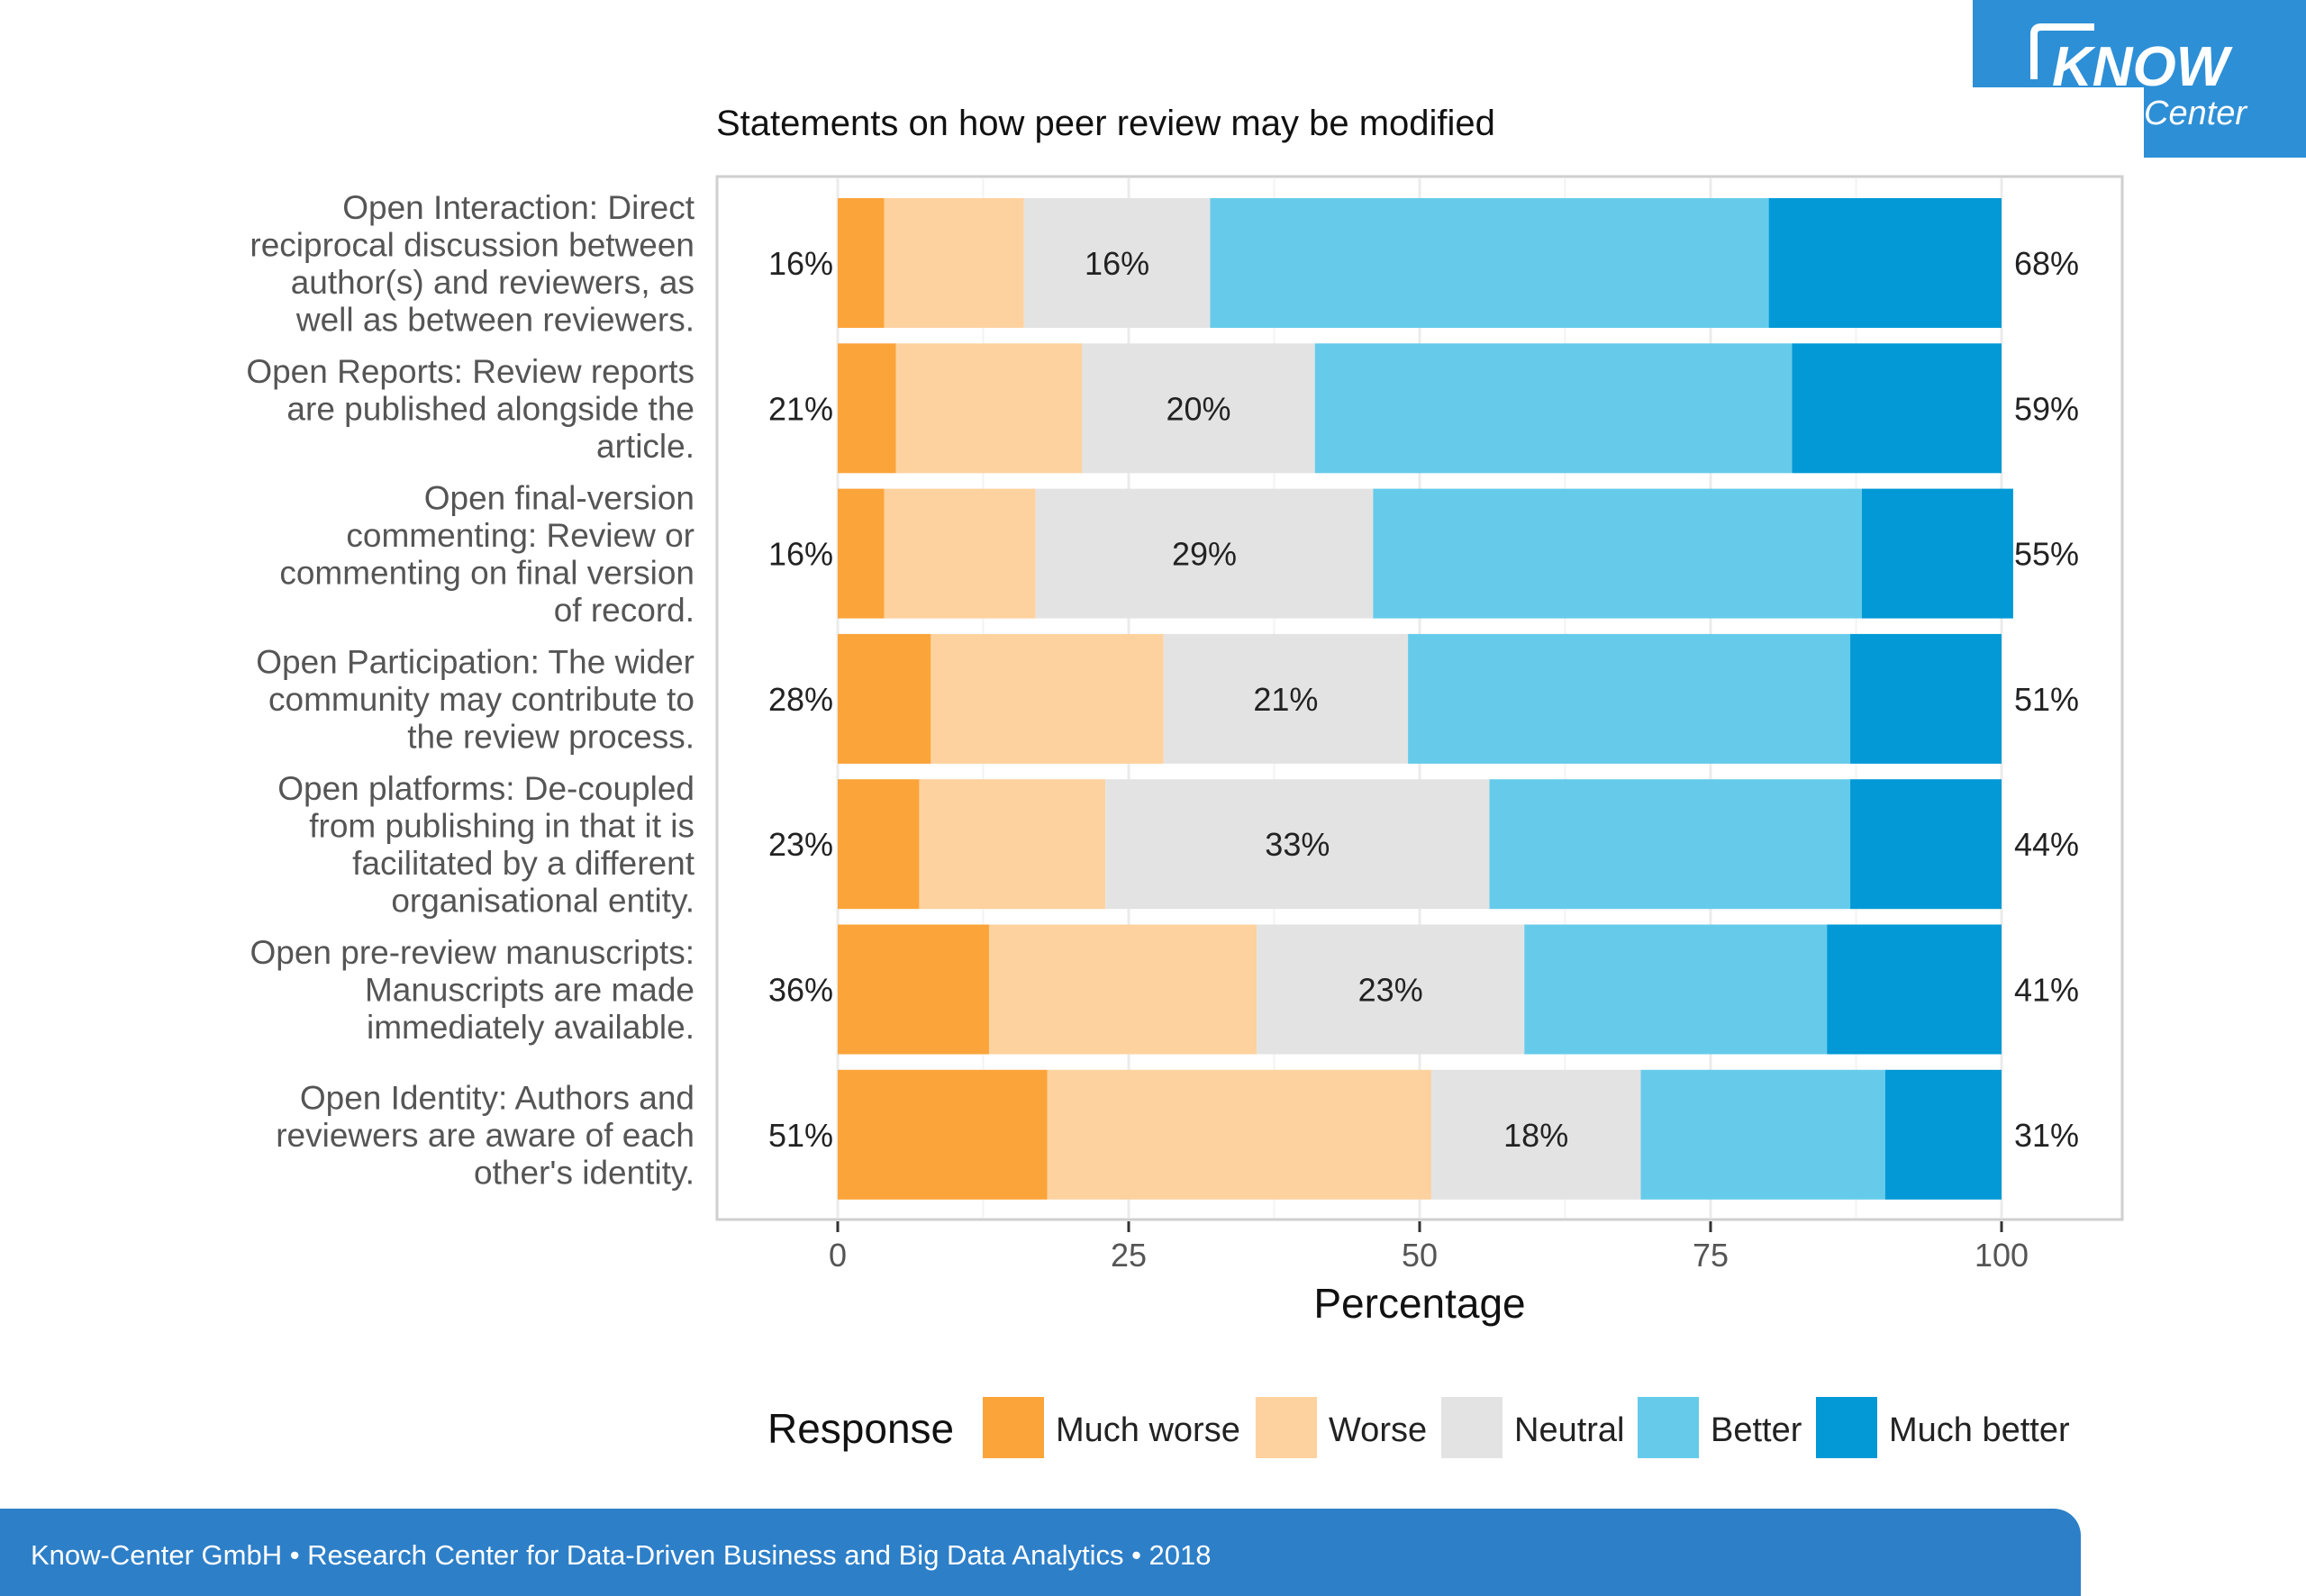 Image resolution: width=2306 pixels, height=1596 pixels. What do you see at coordinates (2002, 1255) in the screenshot?
I see `x-tick-label: 100` at bounding box center [2002, 1255].